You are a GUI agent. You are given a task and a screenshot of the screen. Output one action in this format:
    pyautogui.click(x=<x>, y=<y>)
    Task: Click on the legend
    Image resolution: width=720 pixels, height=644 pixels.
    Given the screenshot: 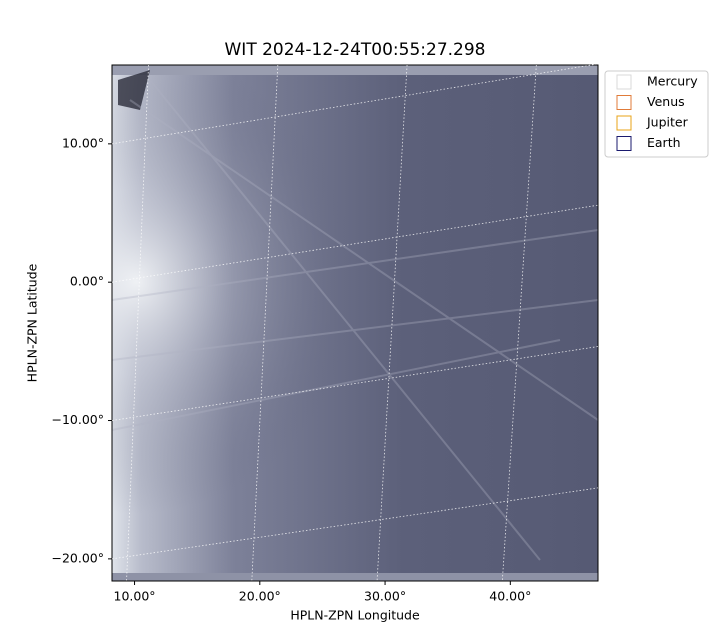 What is the action you would take?
    pyautogui.click(x=656, y=114)
    